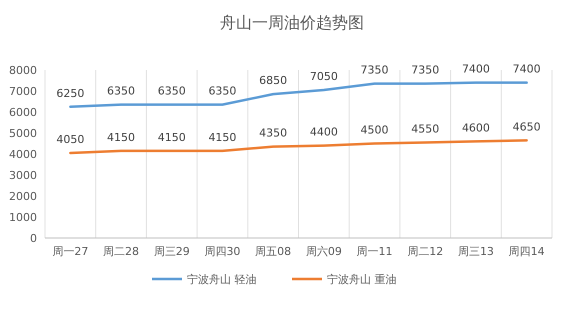 The height and width of the screenshot is (332, 584). What do you see at coordinates (324, 251) in the screenshot?
I see `x-tick-label: 周六09` at bounding box center [324, 251].